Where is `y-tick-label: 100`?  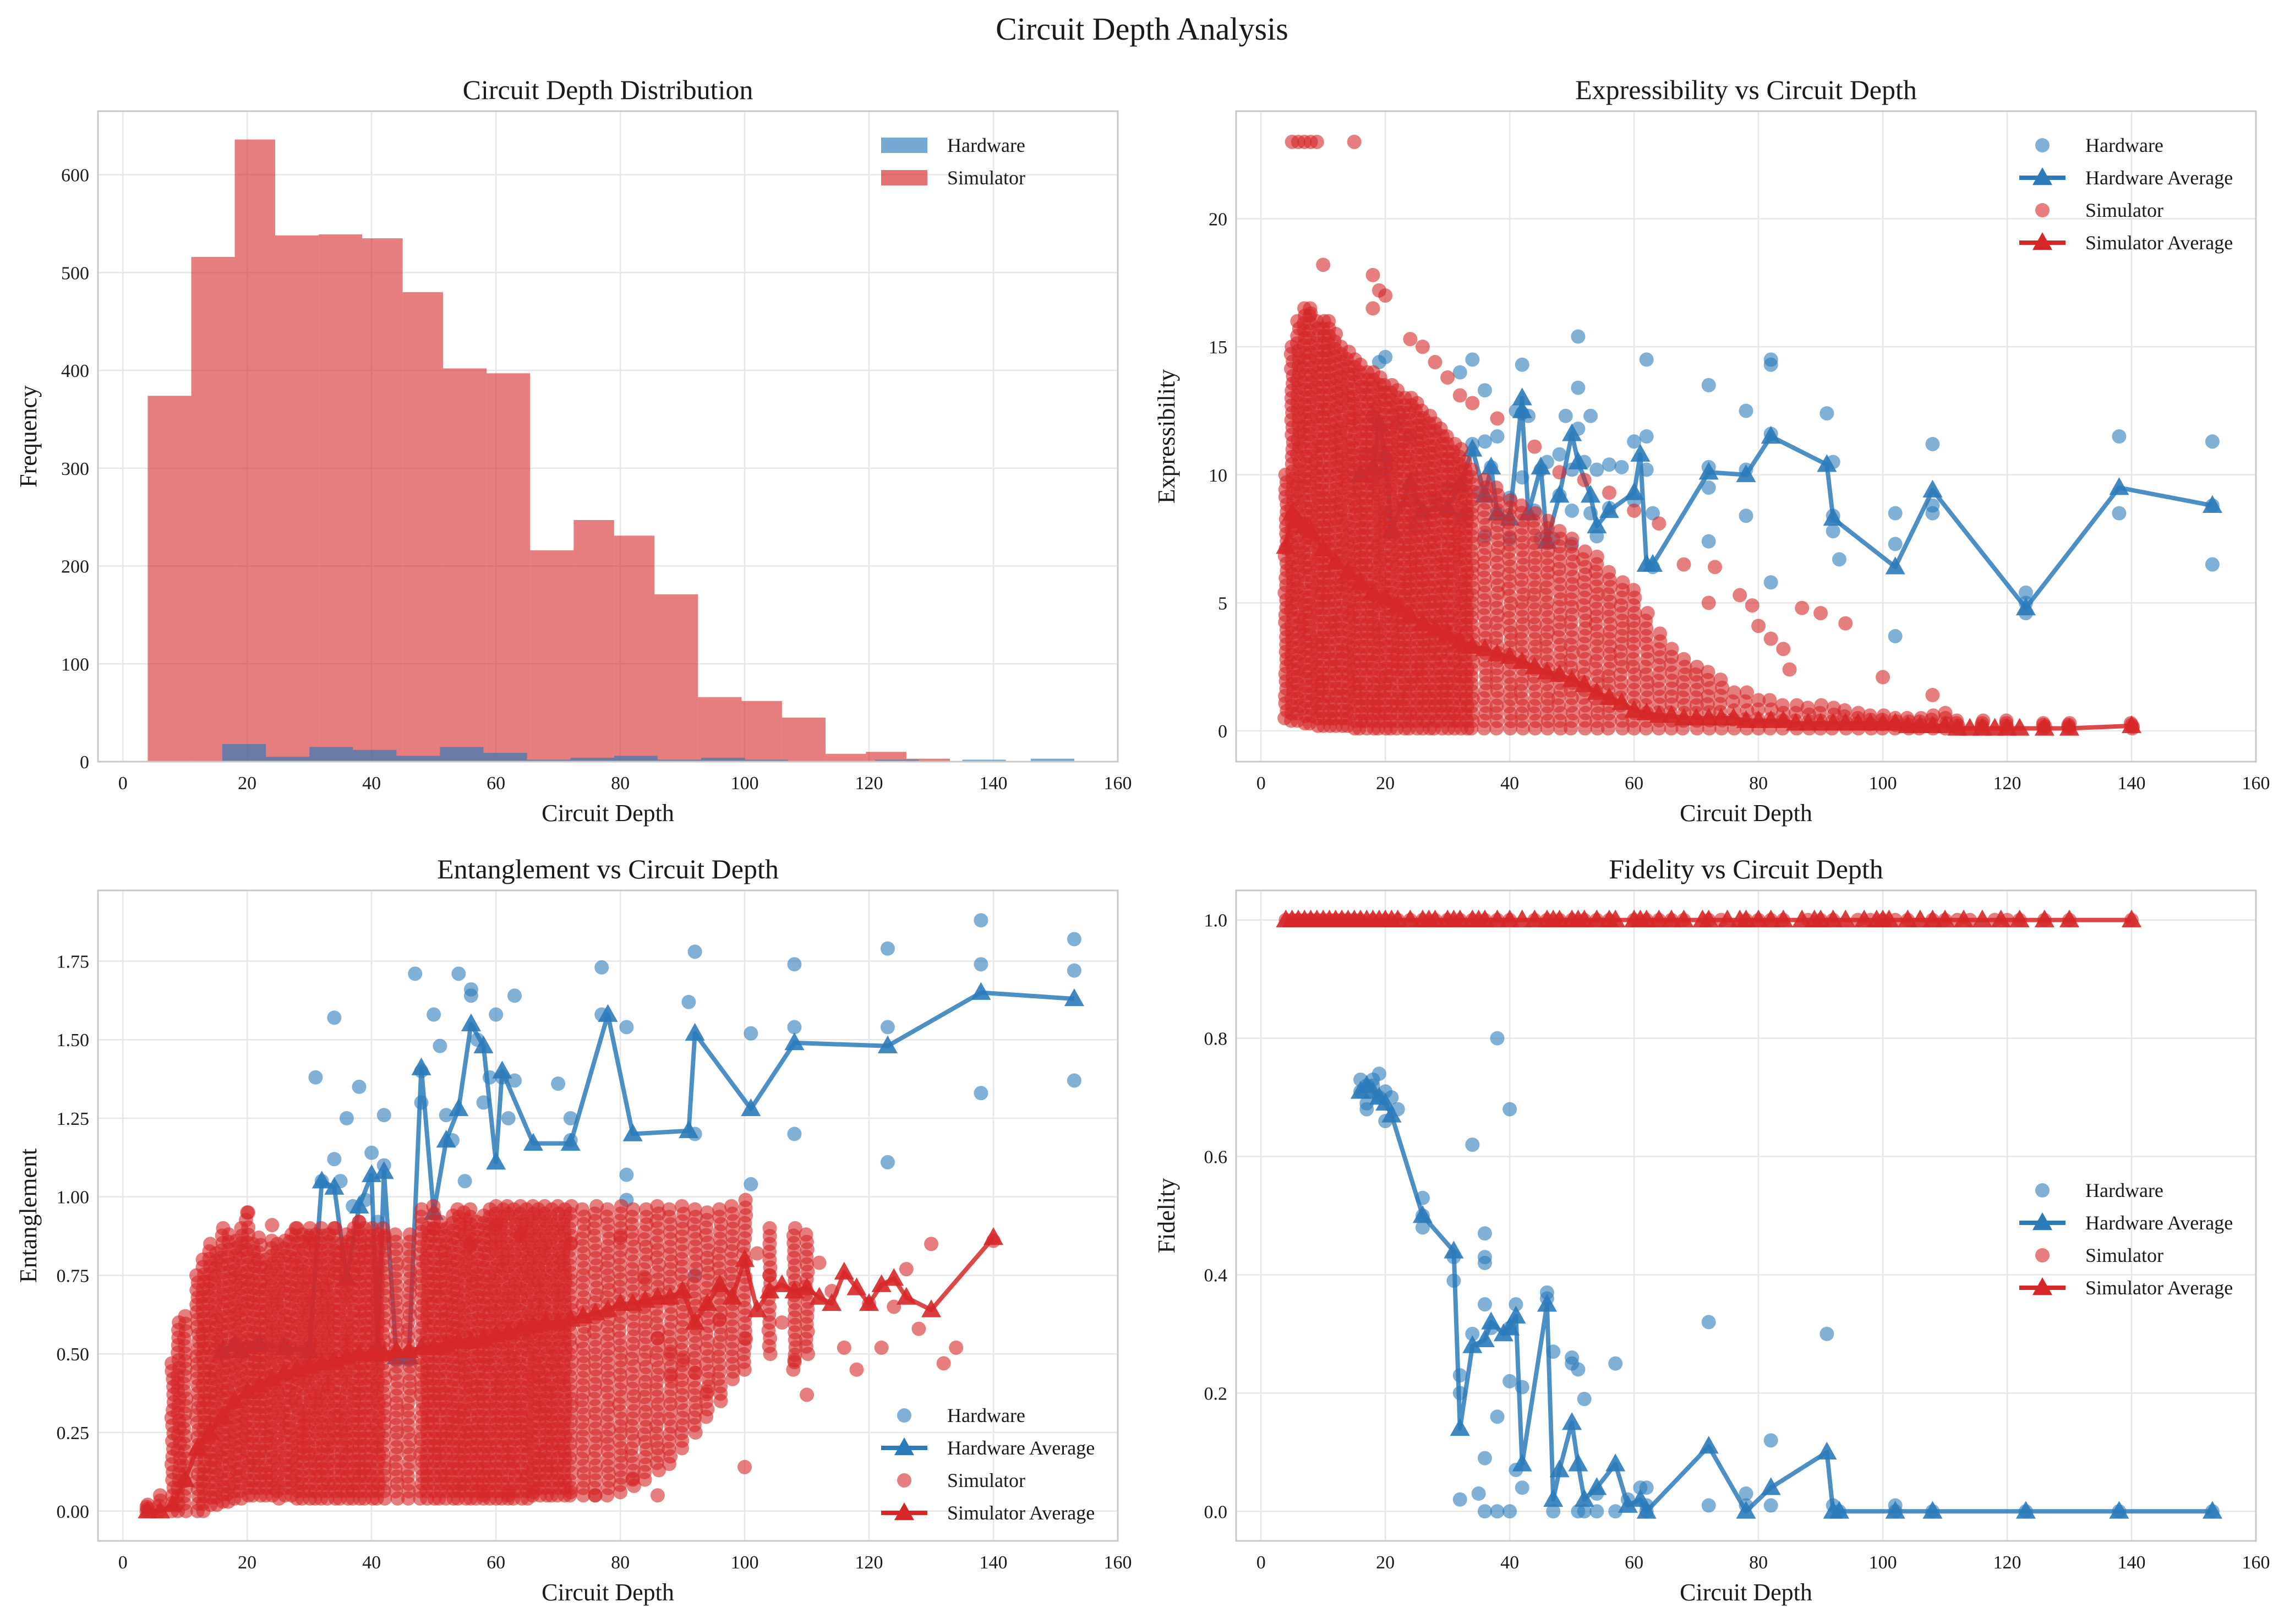 y-tick-label: 100 is located at coordinates (75, 665).